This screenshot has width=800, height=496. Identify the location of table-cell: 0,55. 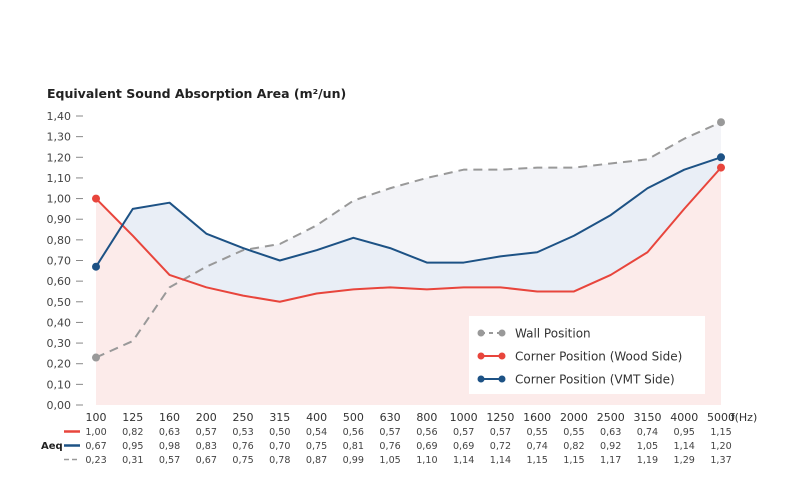
(536, 432).